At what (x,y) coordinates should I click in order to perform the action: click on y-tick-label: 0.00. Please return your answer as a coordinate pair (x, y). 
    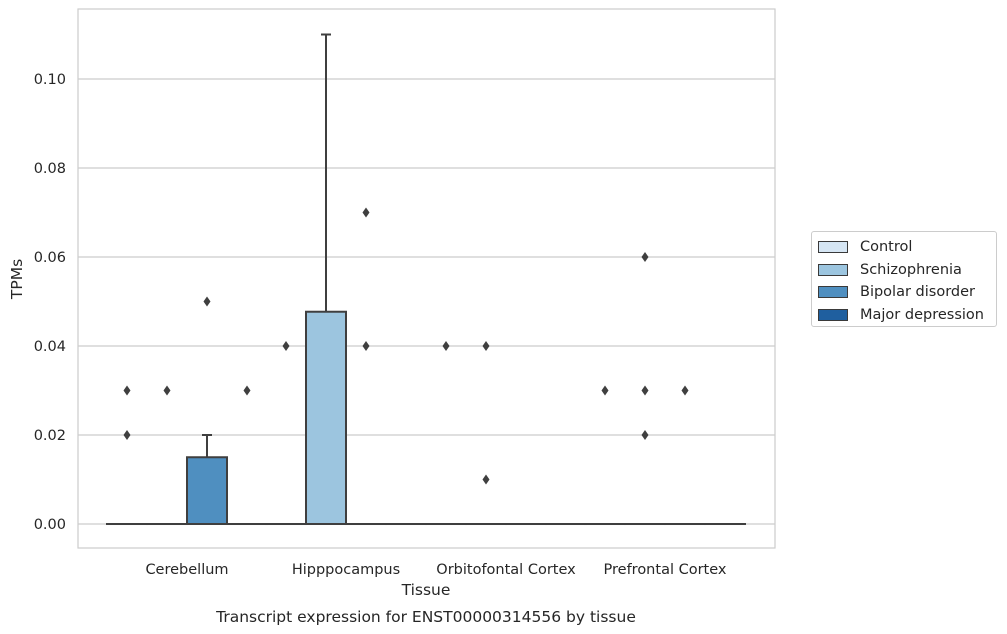
    Looking at the image, I should click on (50, 525).